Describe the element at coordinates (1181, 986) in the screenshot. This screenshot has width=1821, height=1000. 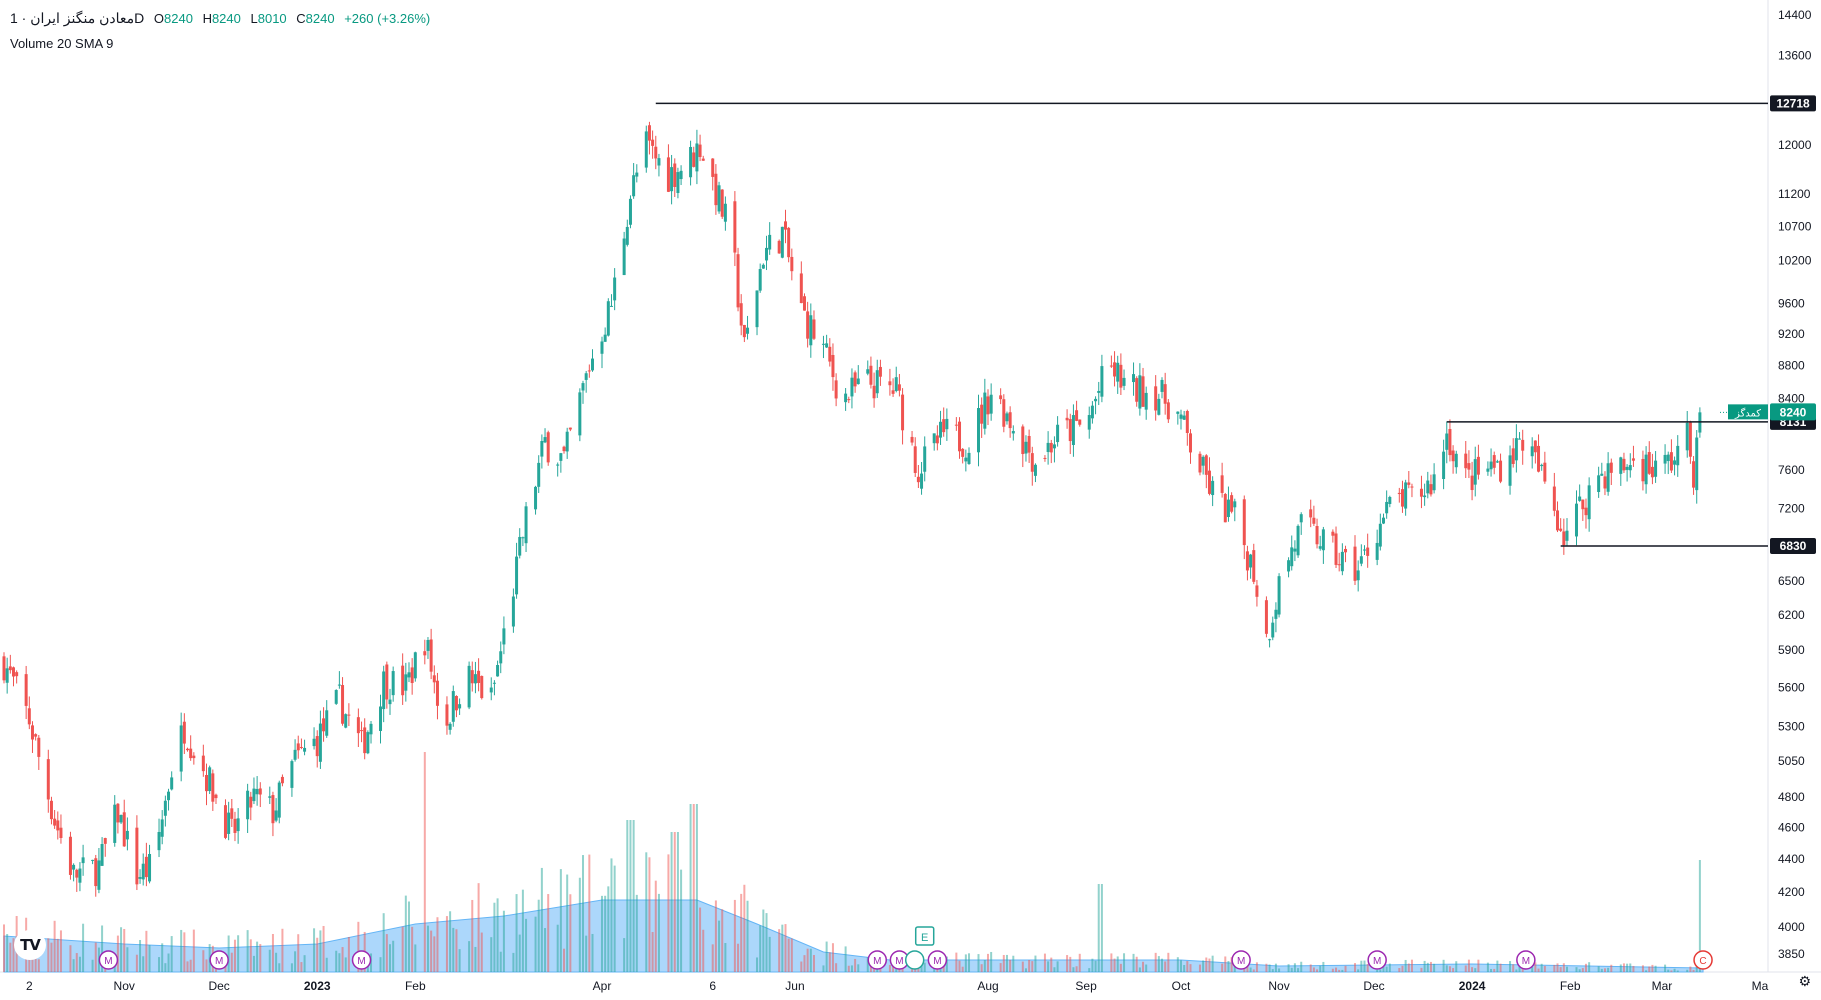
I see `x-tick-label: Oct` at that location.